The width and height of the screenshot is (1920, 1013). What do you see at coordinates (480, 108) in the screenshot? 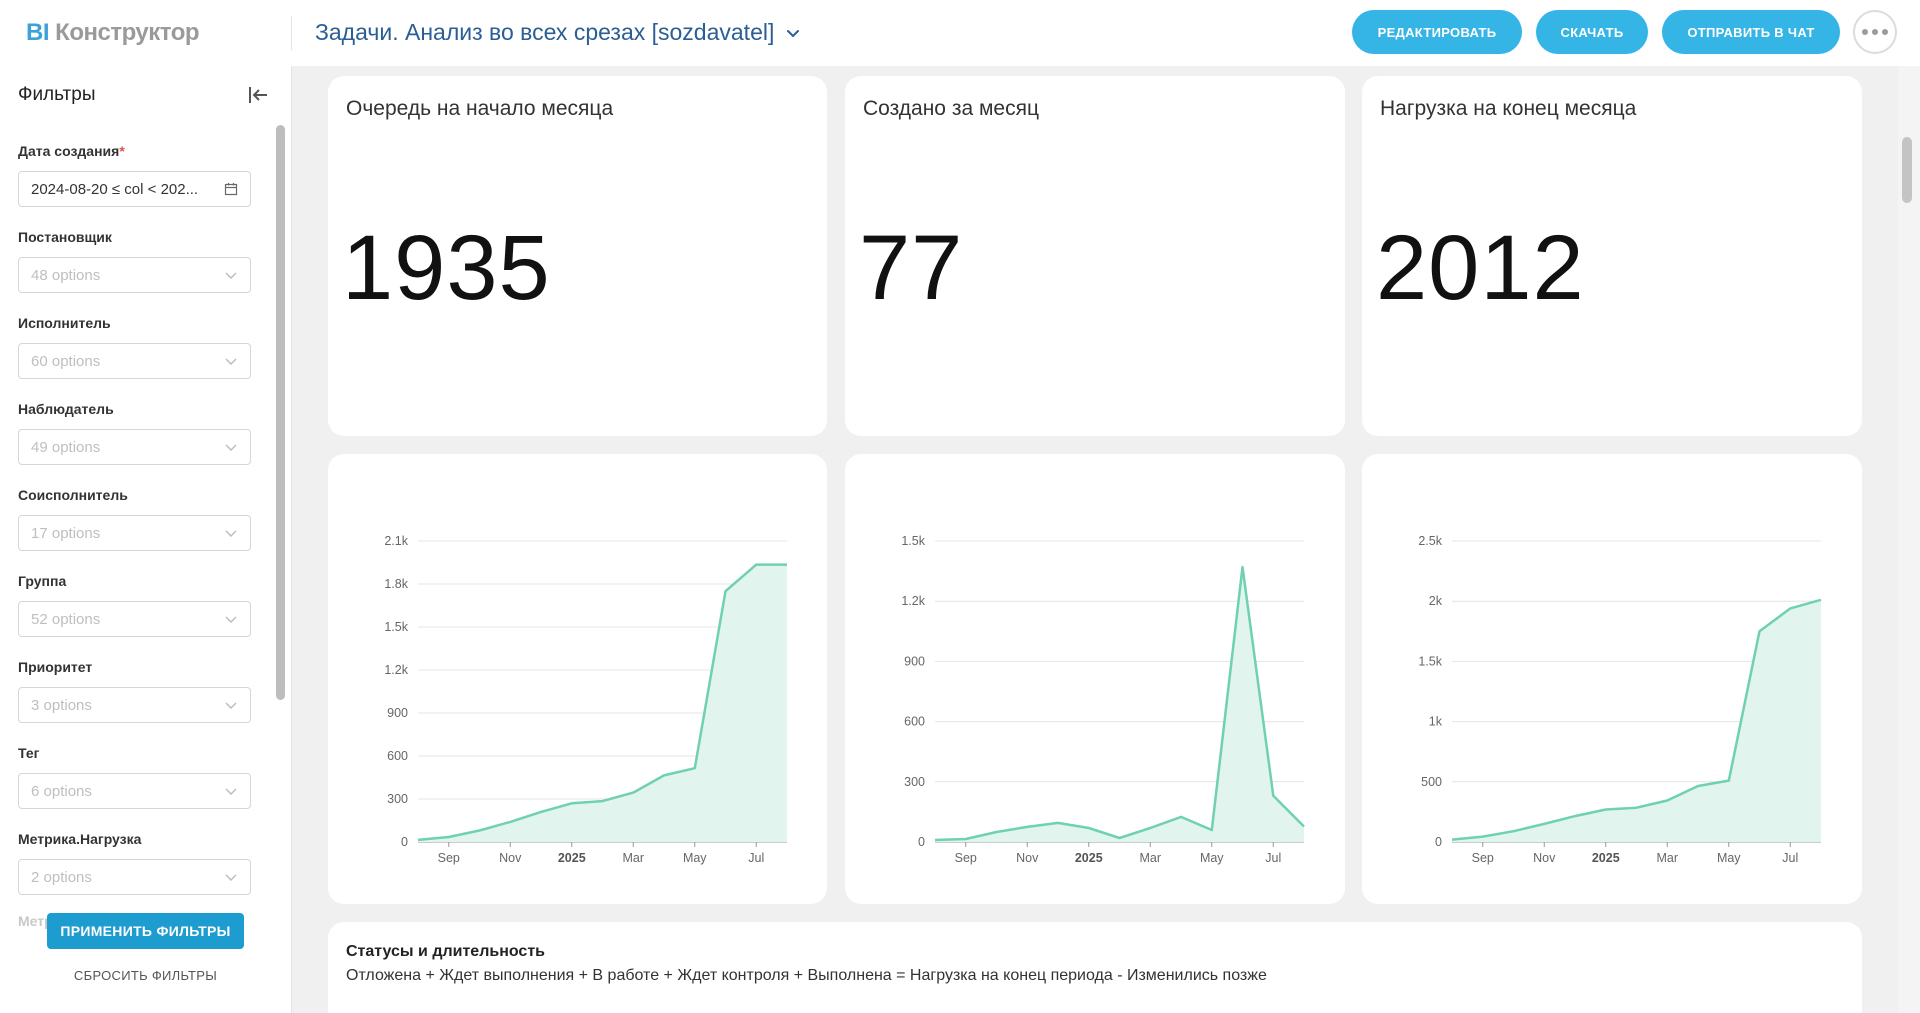
I see `kpi-title: Очередь на начало месяца` at bounding box center [480, 108].